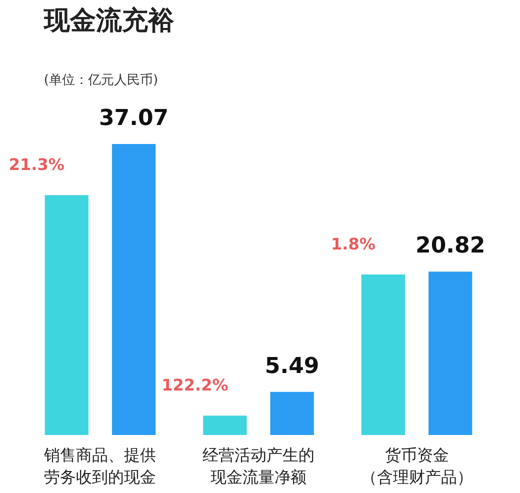 The width and height of the screenshot is (520, 493). I want to click on chart-title: 现金流充裕, so click(108, 21).